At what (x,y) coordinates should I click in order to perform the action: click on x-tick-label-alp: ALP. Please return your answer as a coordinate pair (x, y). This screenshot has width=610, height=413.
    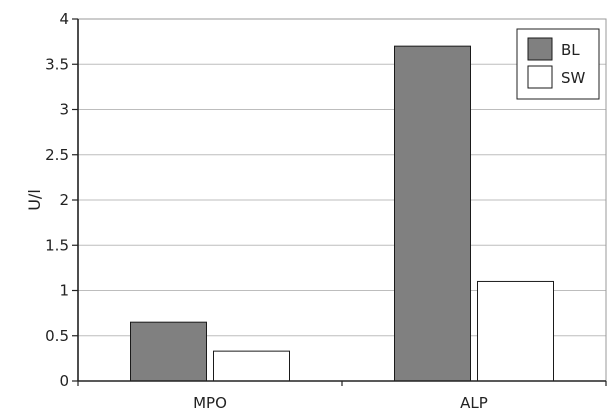
    Looking at the image, I should click on (474, 403).